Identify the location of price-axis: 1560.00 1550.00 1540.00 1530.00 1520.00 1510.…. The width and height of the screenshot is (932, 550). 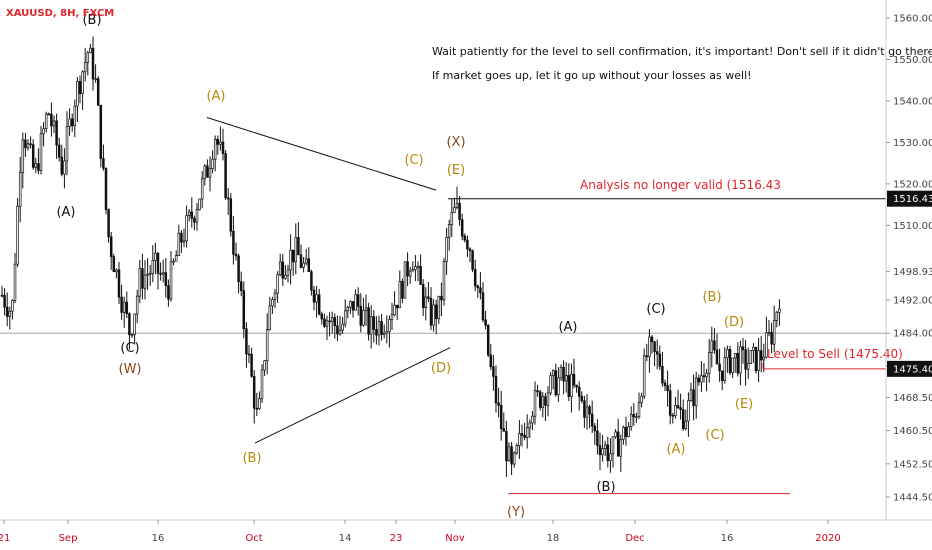
(908, 260).